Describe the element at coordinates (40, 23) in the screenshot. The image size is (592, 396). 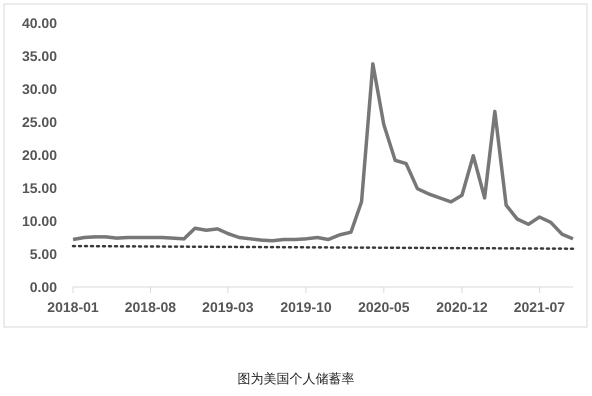
I see `y-tick-label: 40.00` at that location.